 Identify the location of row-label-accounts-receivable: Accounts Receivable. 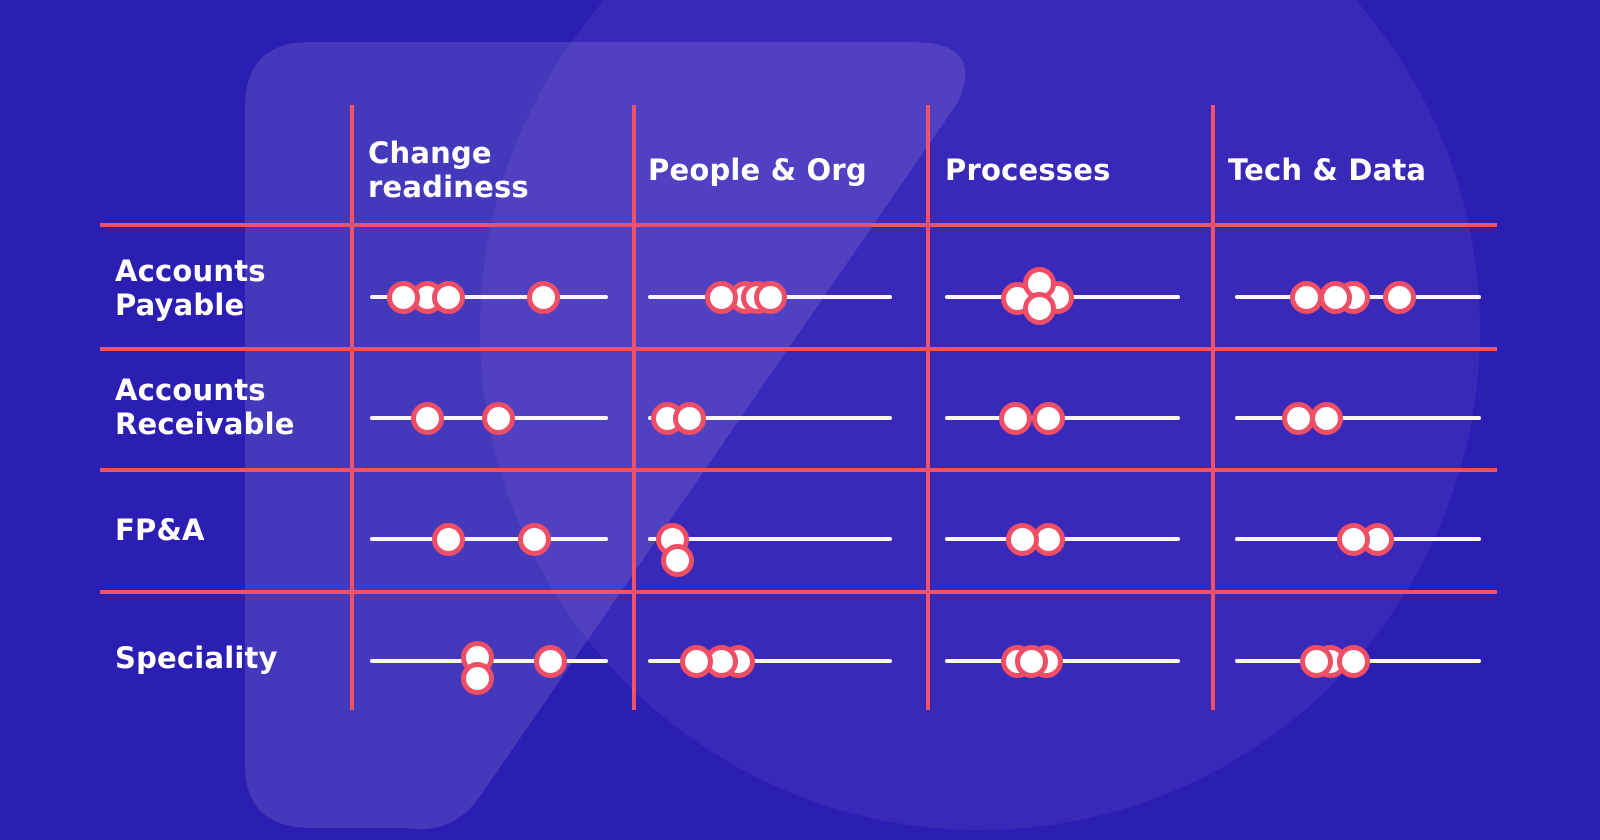
(205, 407).